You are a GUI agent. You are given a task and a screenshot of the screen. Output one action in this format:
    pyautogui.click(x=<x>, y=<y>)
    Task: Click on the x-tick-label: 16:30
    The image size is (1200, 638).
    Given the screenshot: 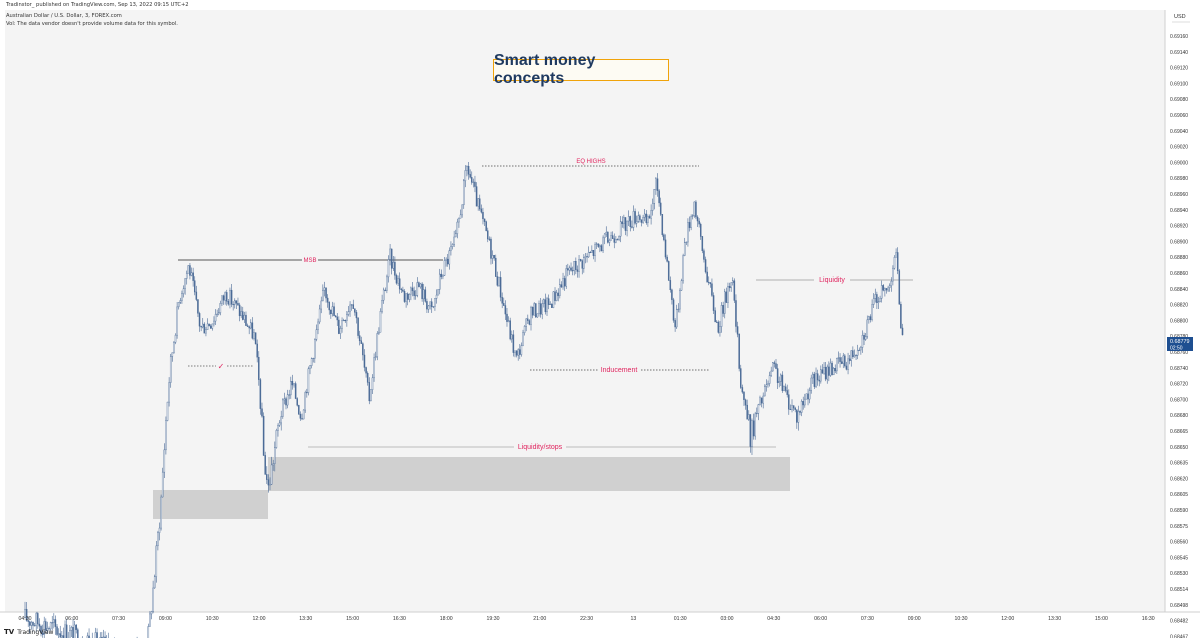 What is the action you would take?
    pyautogui.click(x=399, y=619)
    